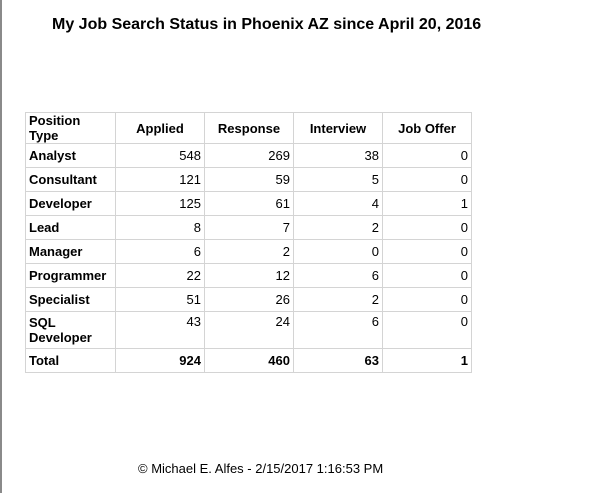 The image size is (594, 493). What do you see at coordinates (1, 246) in the screenshot?
I see `left-border` at bounding box center [1, 246].